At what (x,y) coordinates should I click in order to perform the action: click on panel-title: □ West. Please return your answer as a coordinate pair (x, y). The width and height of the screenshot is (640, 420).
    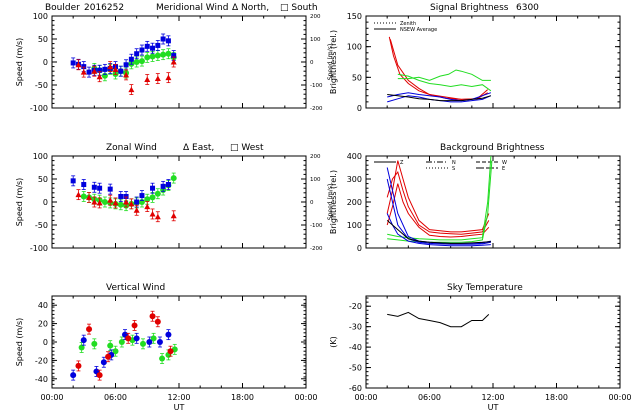
    Looking at the image, I should click on (247, 148).